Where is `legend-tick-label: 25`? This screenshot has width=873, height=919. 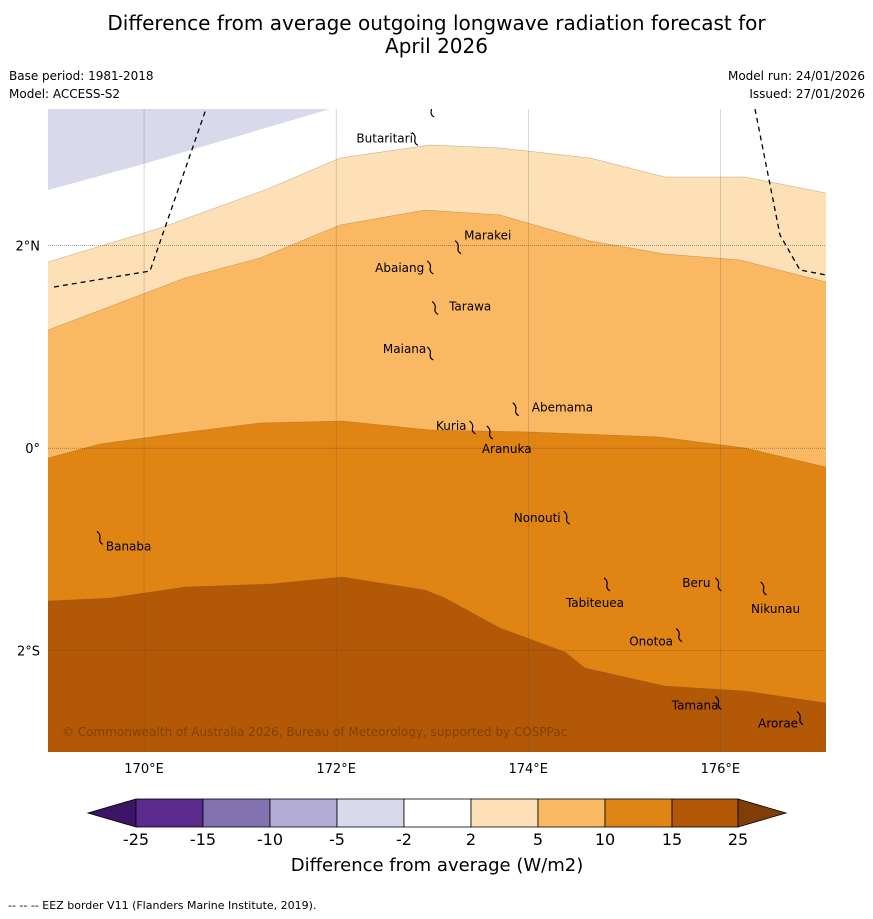
legend-tick-label: 25 is located at coordinates (738, 839).